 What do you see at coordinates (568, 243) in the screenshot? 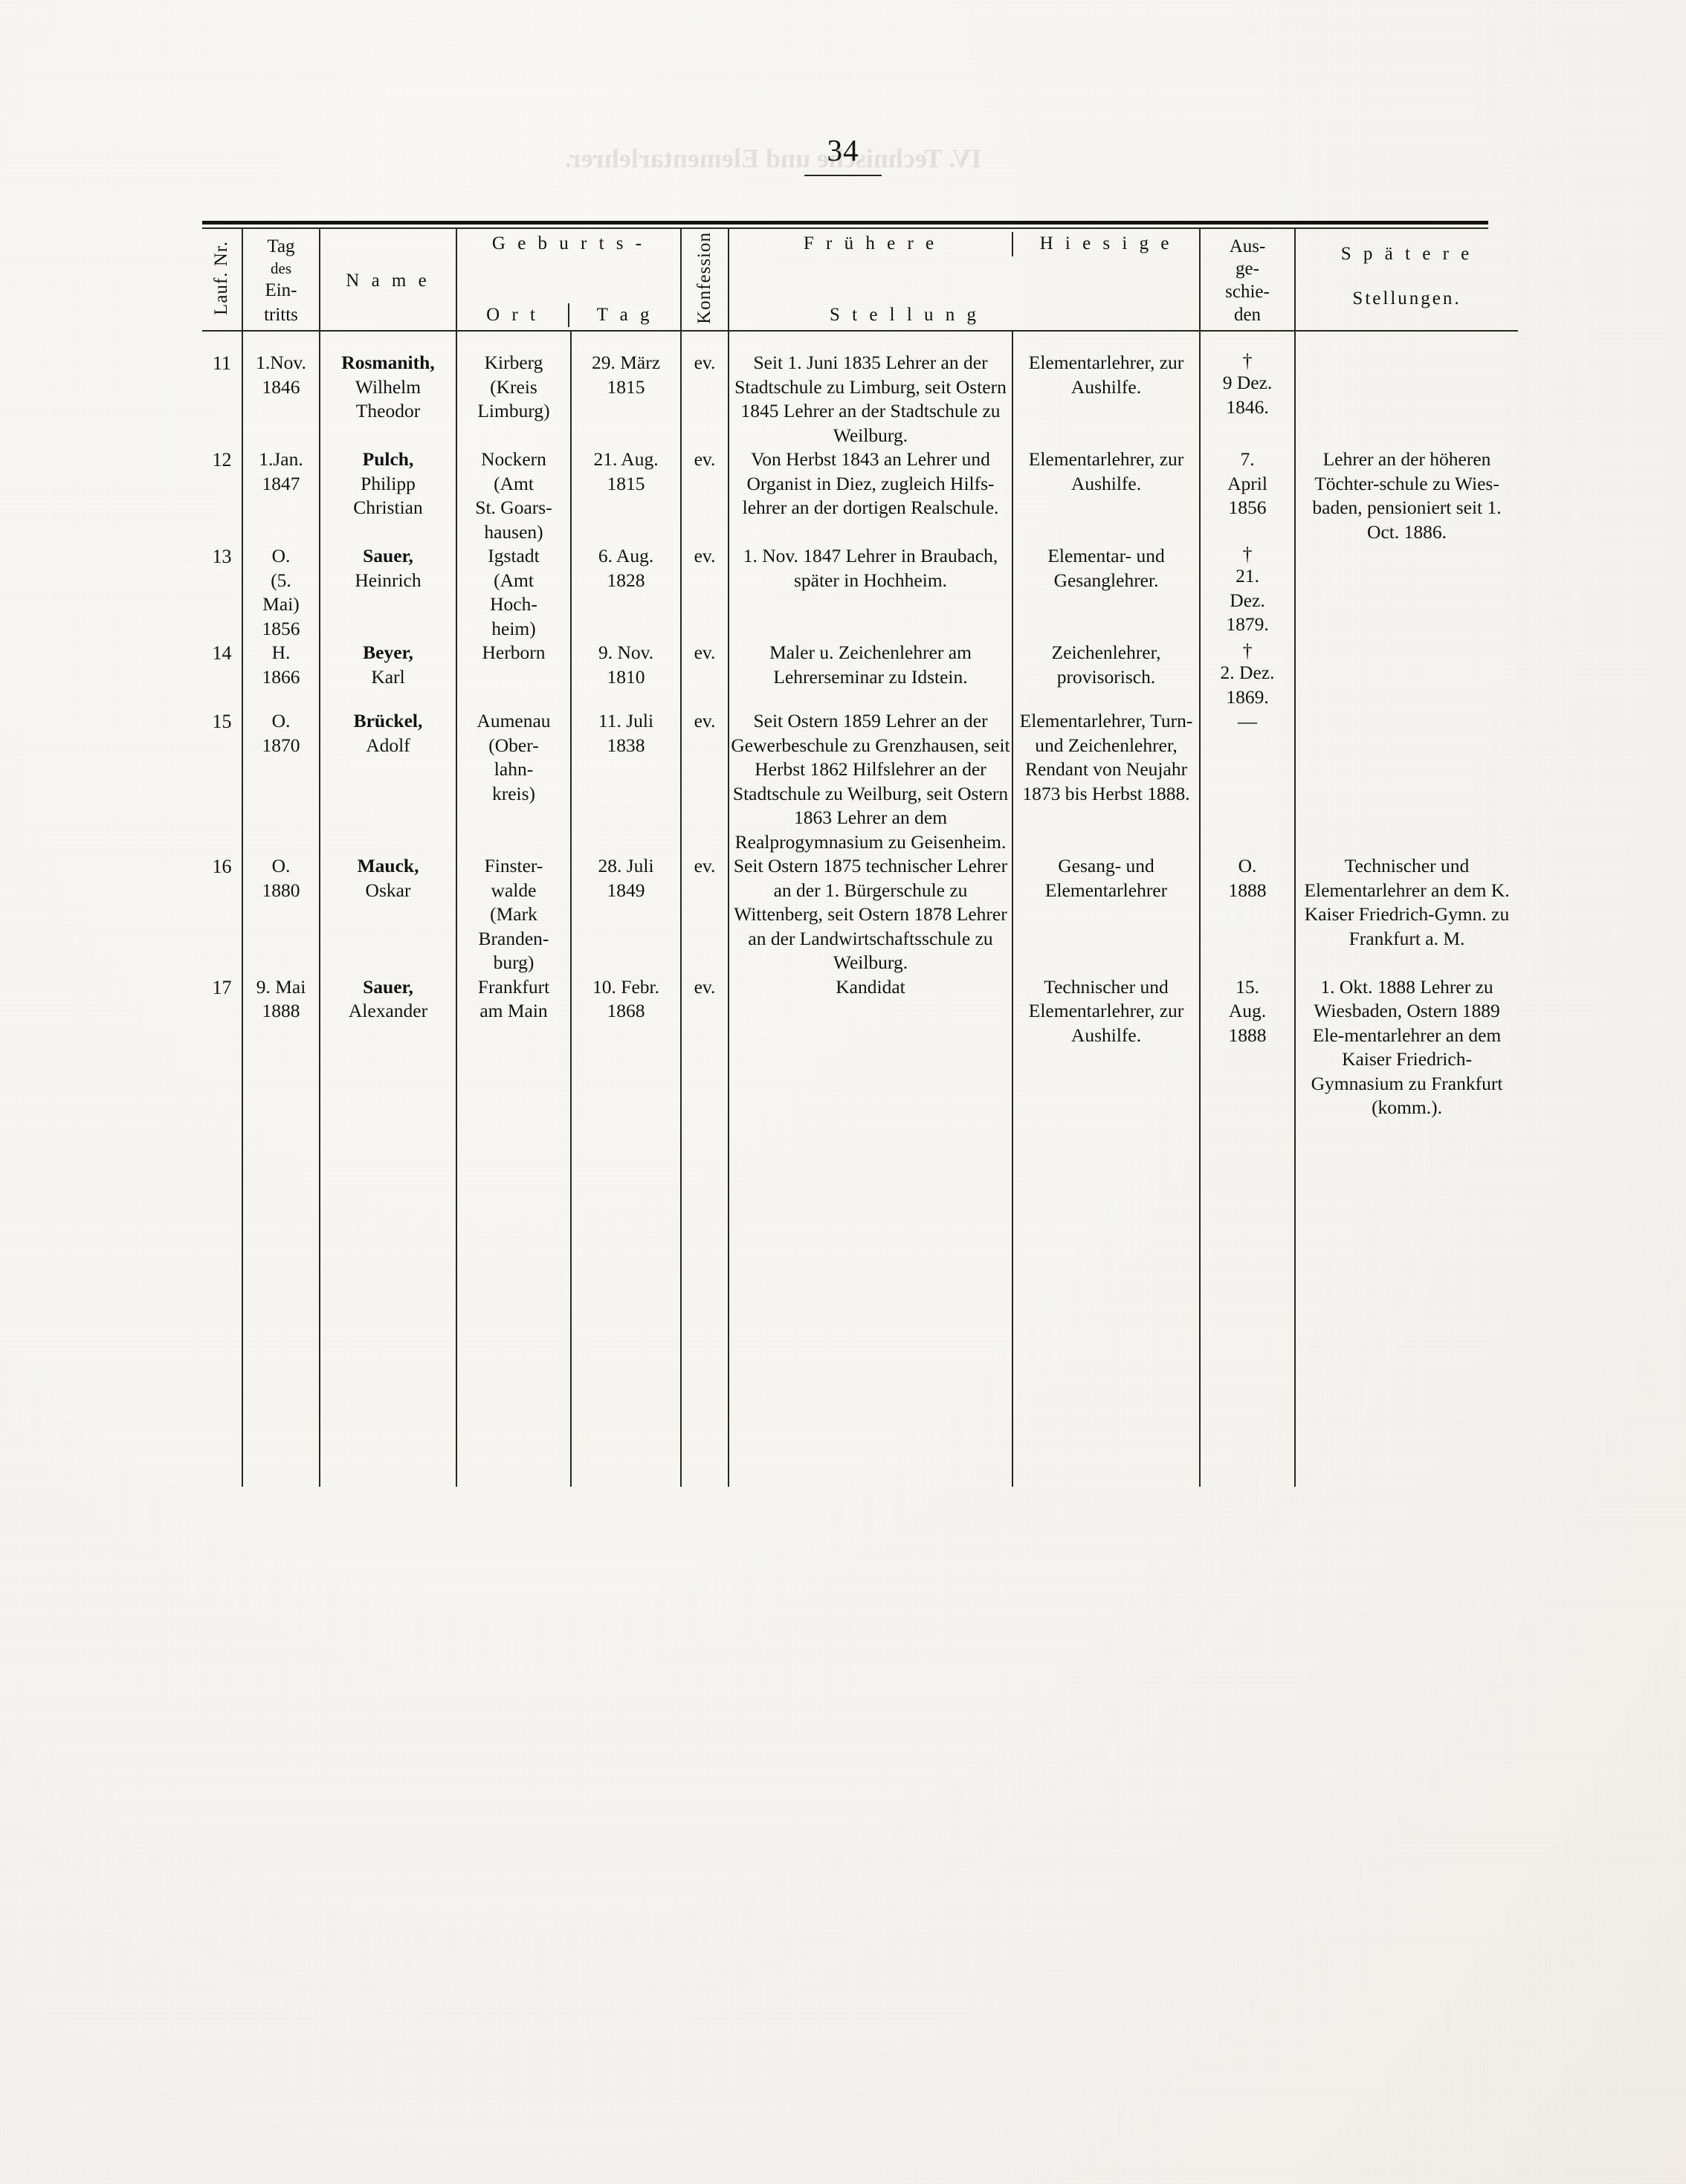
I see `header-geburts-label: G e b u r t s -` at bounding box center [568, 243].